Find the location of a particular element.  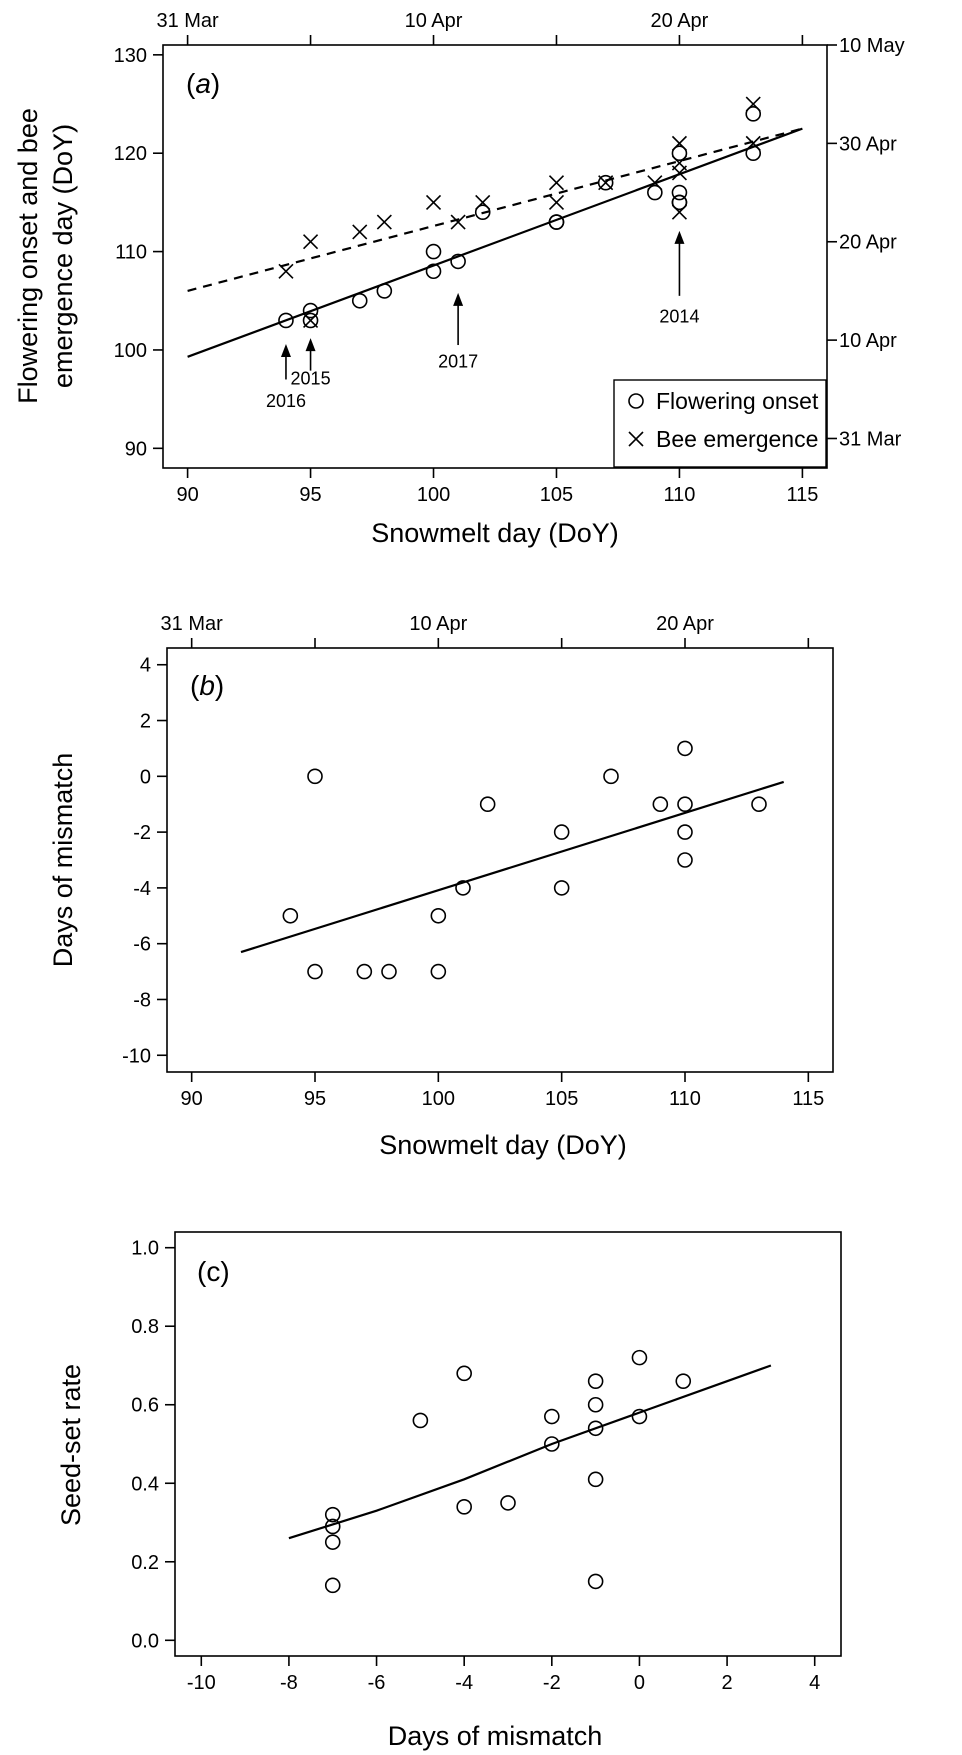

panel-c-y-tick-label: 0.4 is located at coordinates (145, 1484).